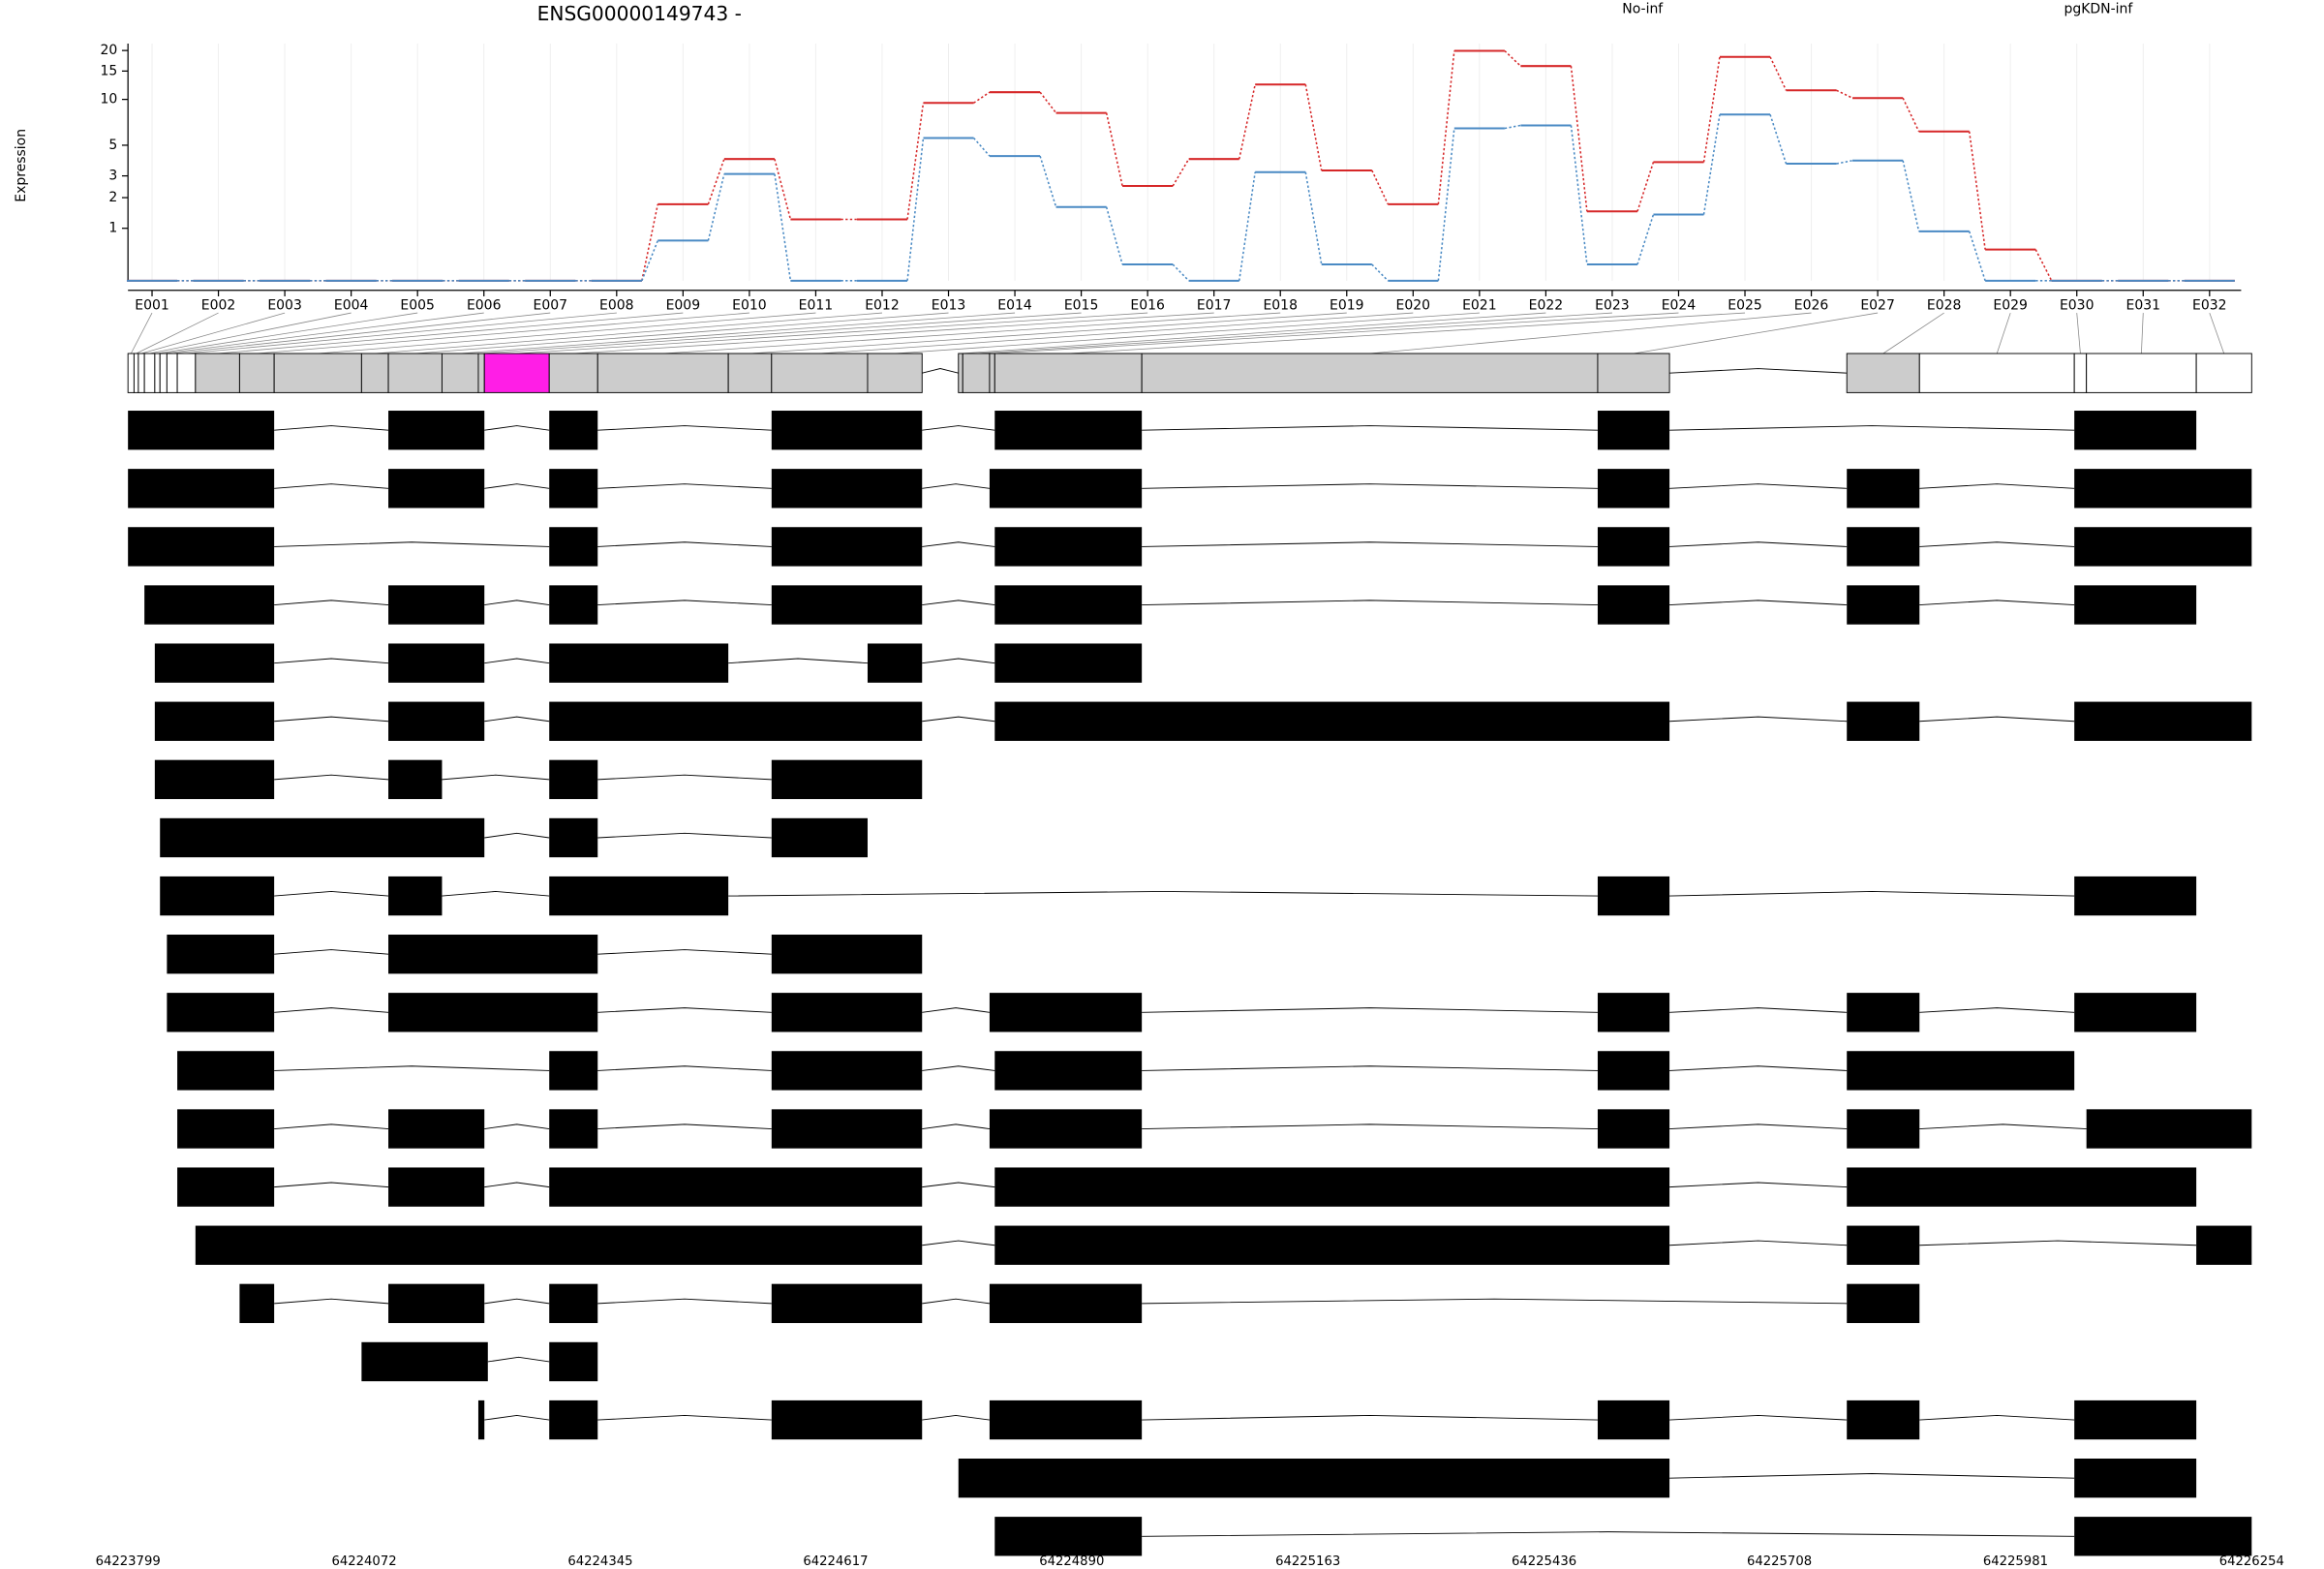 This screenshot has height=1569, width=2324. Describe the element at coordinates (110, 70) in the screenshot. I see `y-tick-label: 15` at that location.